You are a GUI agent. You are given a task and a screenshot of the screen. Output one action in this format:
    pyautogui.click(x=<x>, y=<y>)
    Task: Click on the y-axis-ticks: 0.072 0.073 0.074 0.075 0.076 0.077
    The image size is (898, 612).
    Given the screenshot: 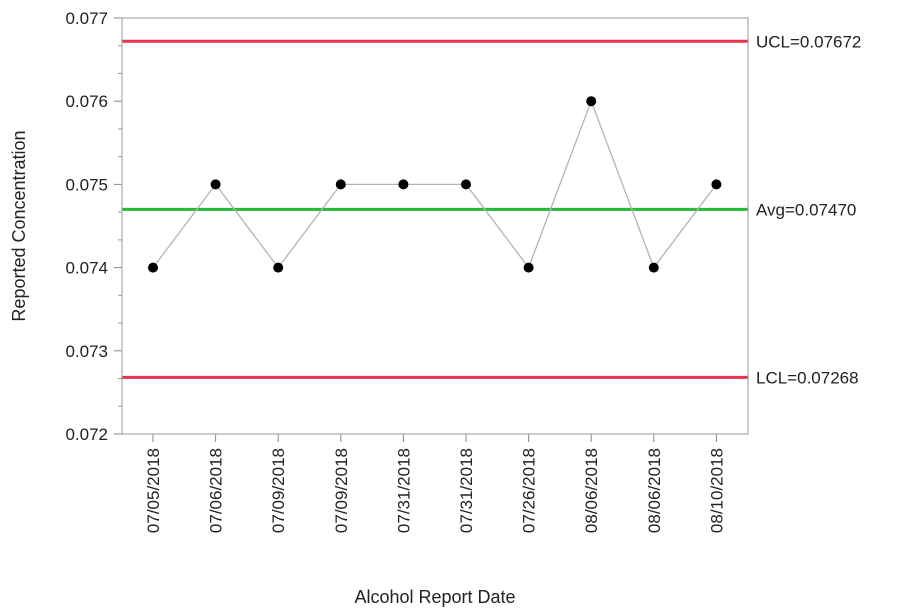 What is the action you would take?
    pyautogui.click(x=93, y=226)
    